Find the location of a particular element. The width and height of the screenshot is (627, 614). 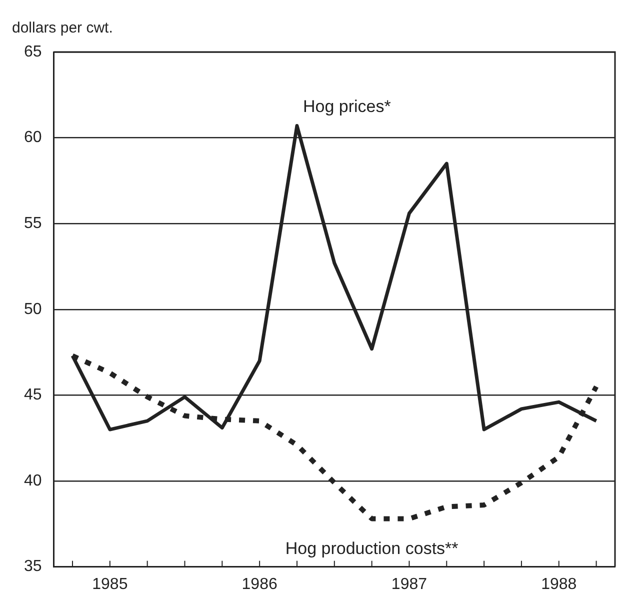

x-tick-label: 1988 is located at coordinates (559, 584).